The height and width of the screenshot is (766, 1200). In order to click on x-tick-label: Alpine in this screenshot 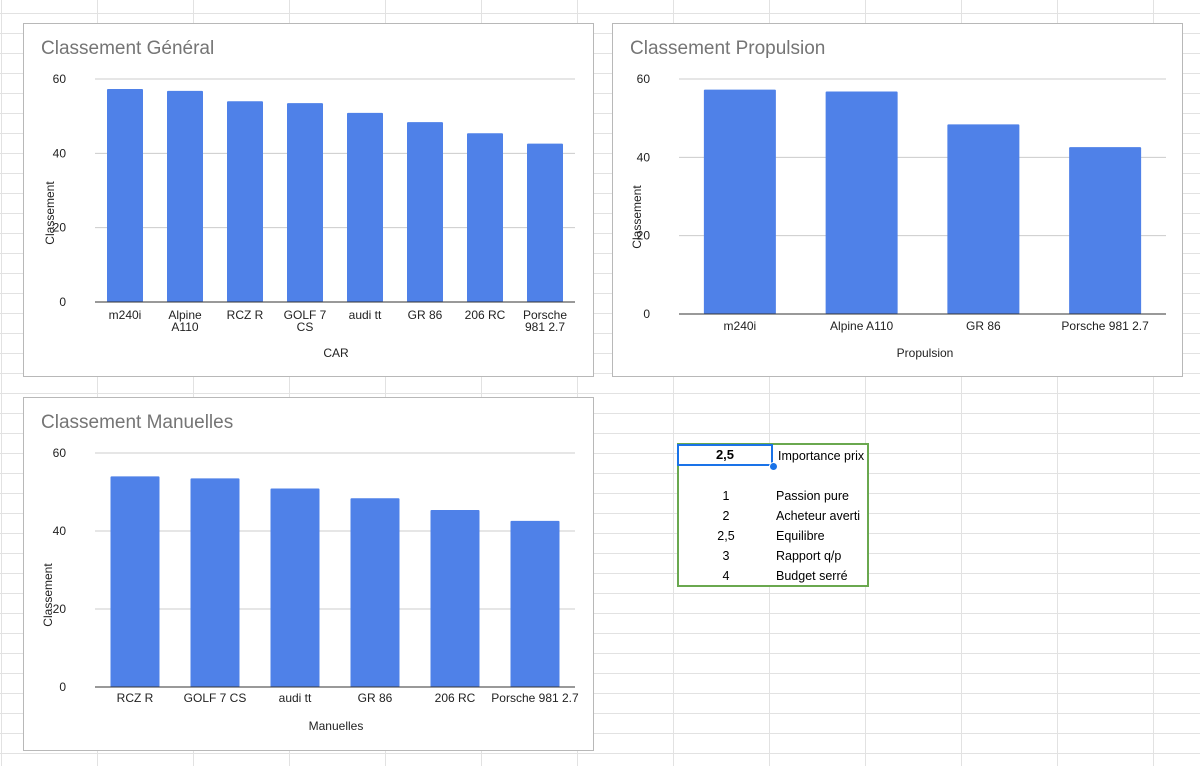, I will do `click(185, 315)`.